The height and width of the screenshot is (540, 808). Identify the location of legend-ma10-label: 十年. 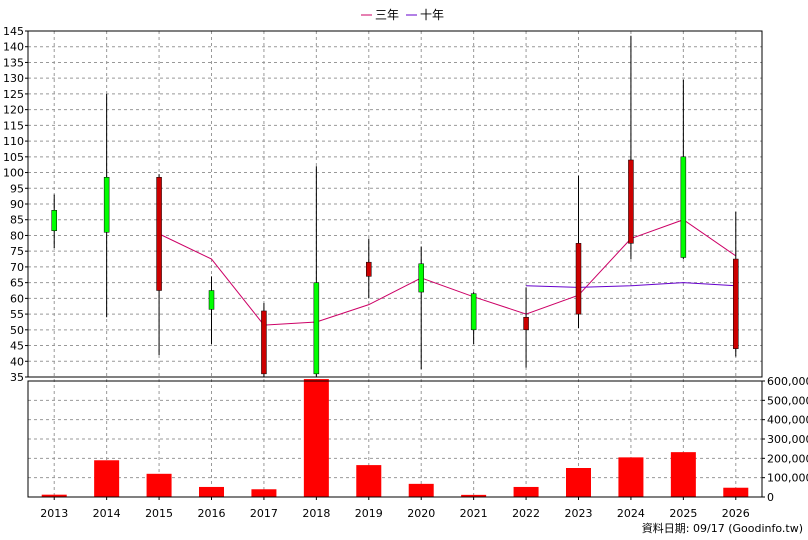
(432, 15).